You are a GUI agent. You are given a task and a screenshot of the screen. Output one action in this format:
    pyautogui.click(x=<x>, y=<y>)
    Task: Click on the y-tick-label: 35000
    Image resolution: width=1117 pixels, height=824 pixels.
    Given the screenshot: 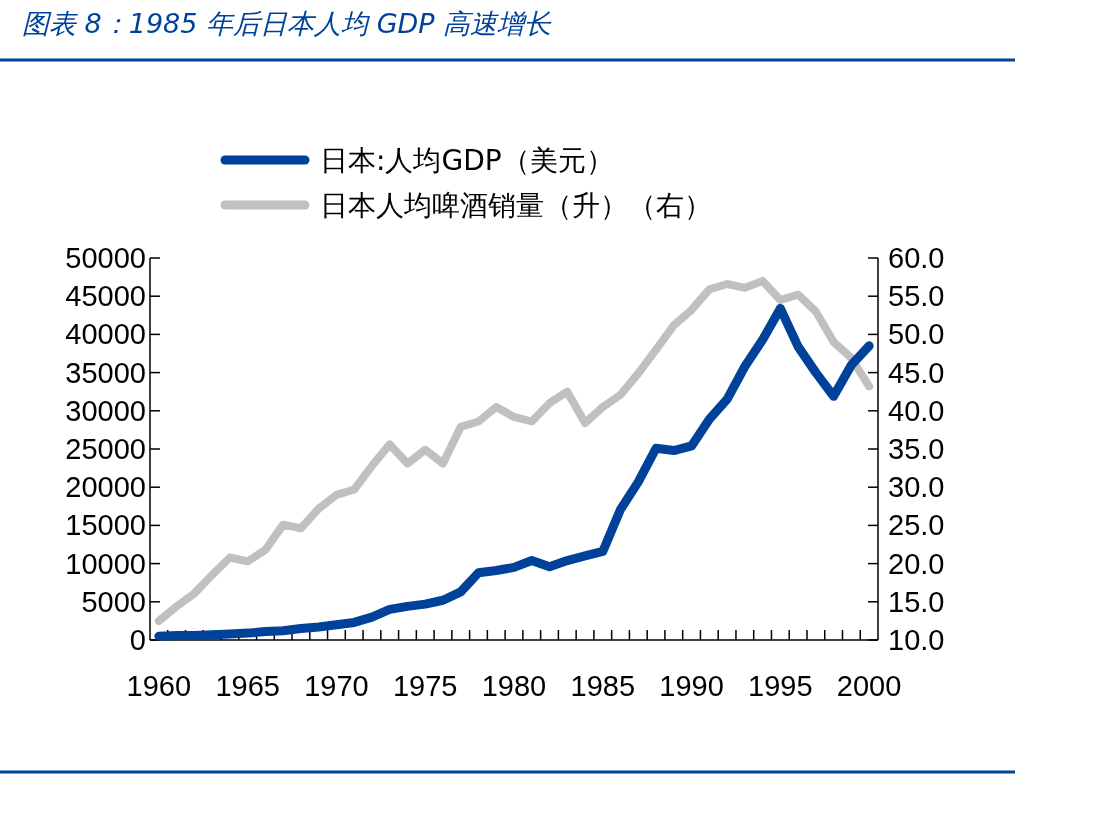 What is the action you would take?
    pyautogui.click(x=105, y=372)
    